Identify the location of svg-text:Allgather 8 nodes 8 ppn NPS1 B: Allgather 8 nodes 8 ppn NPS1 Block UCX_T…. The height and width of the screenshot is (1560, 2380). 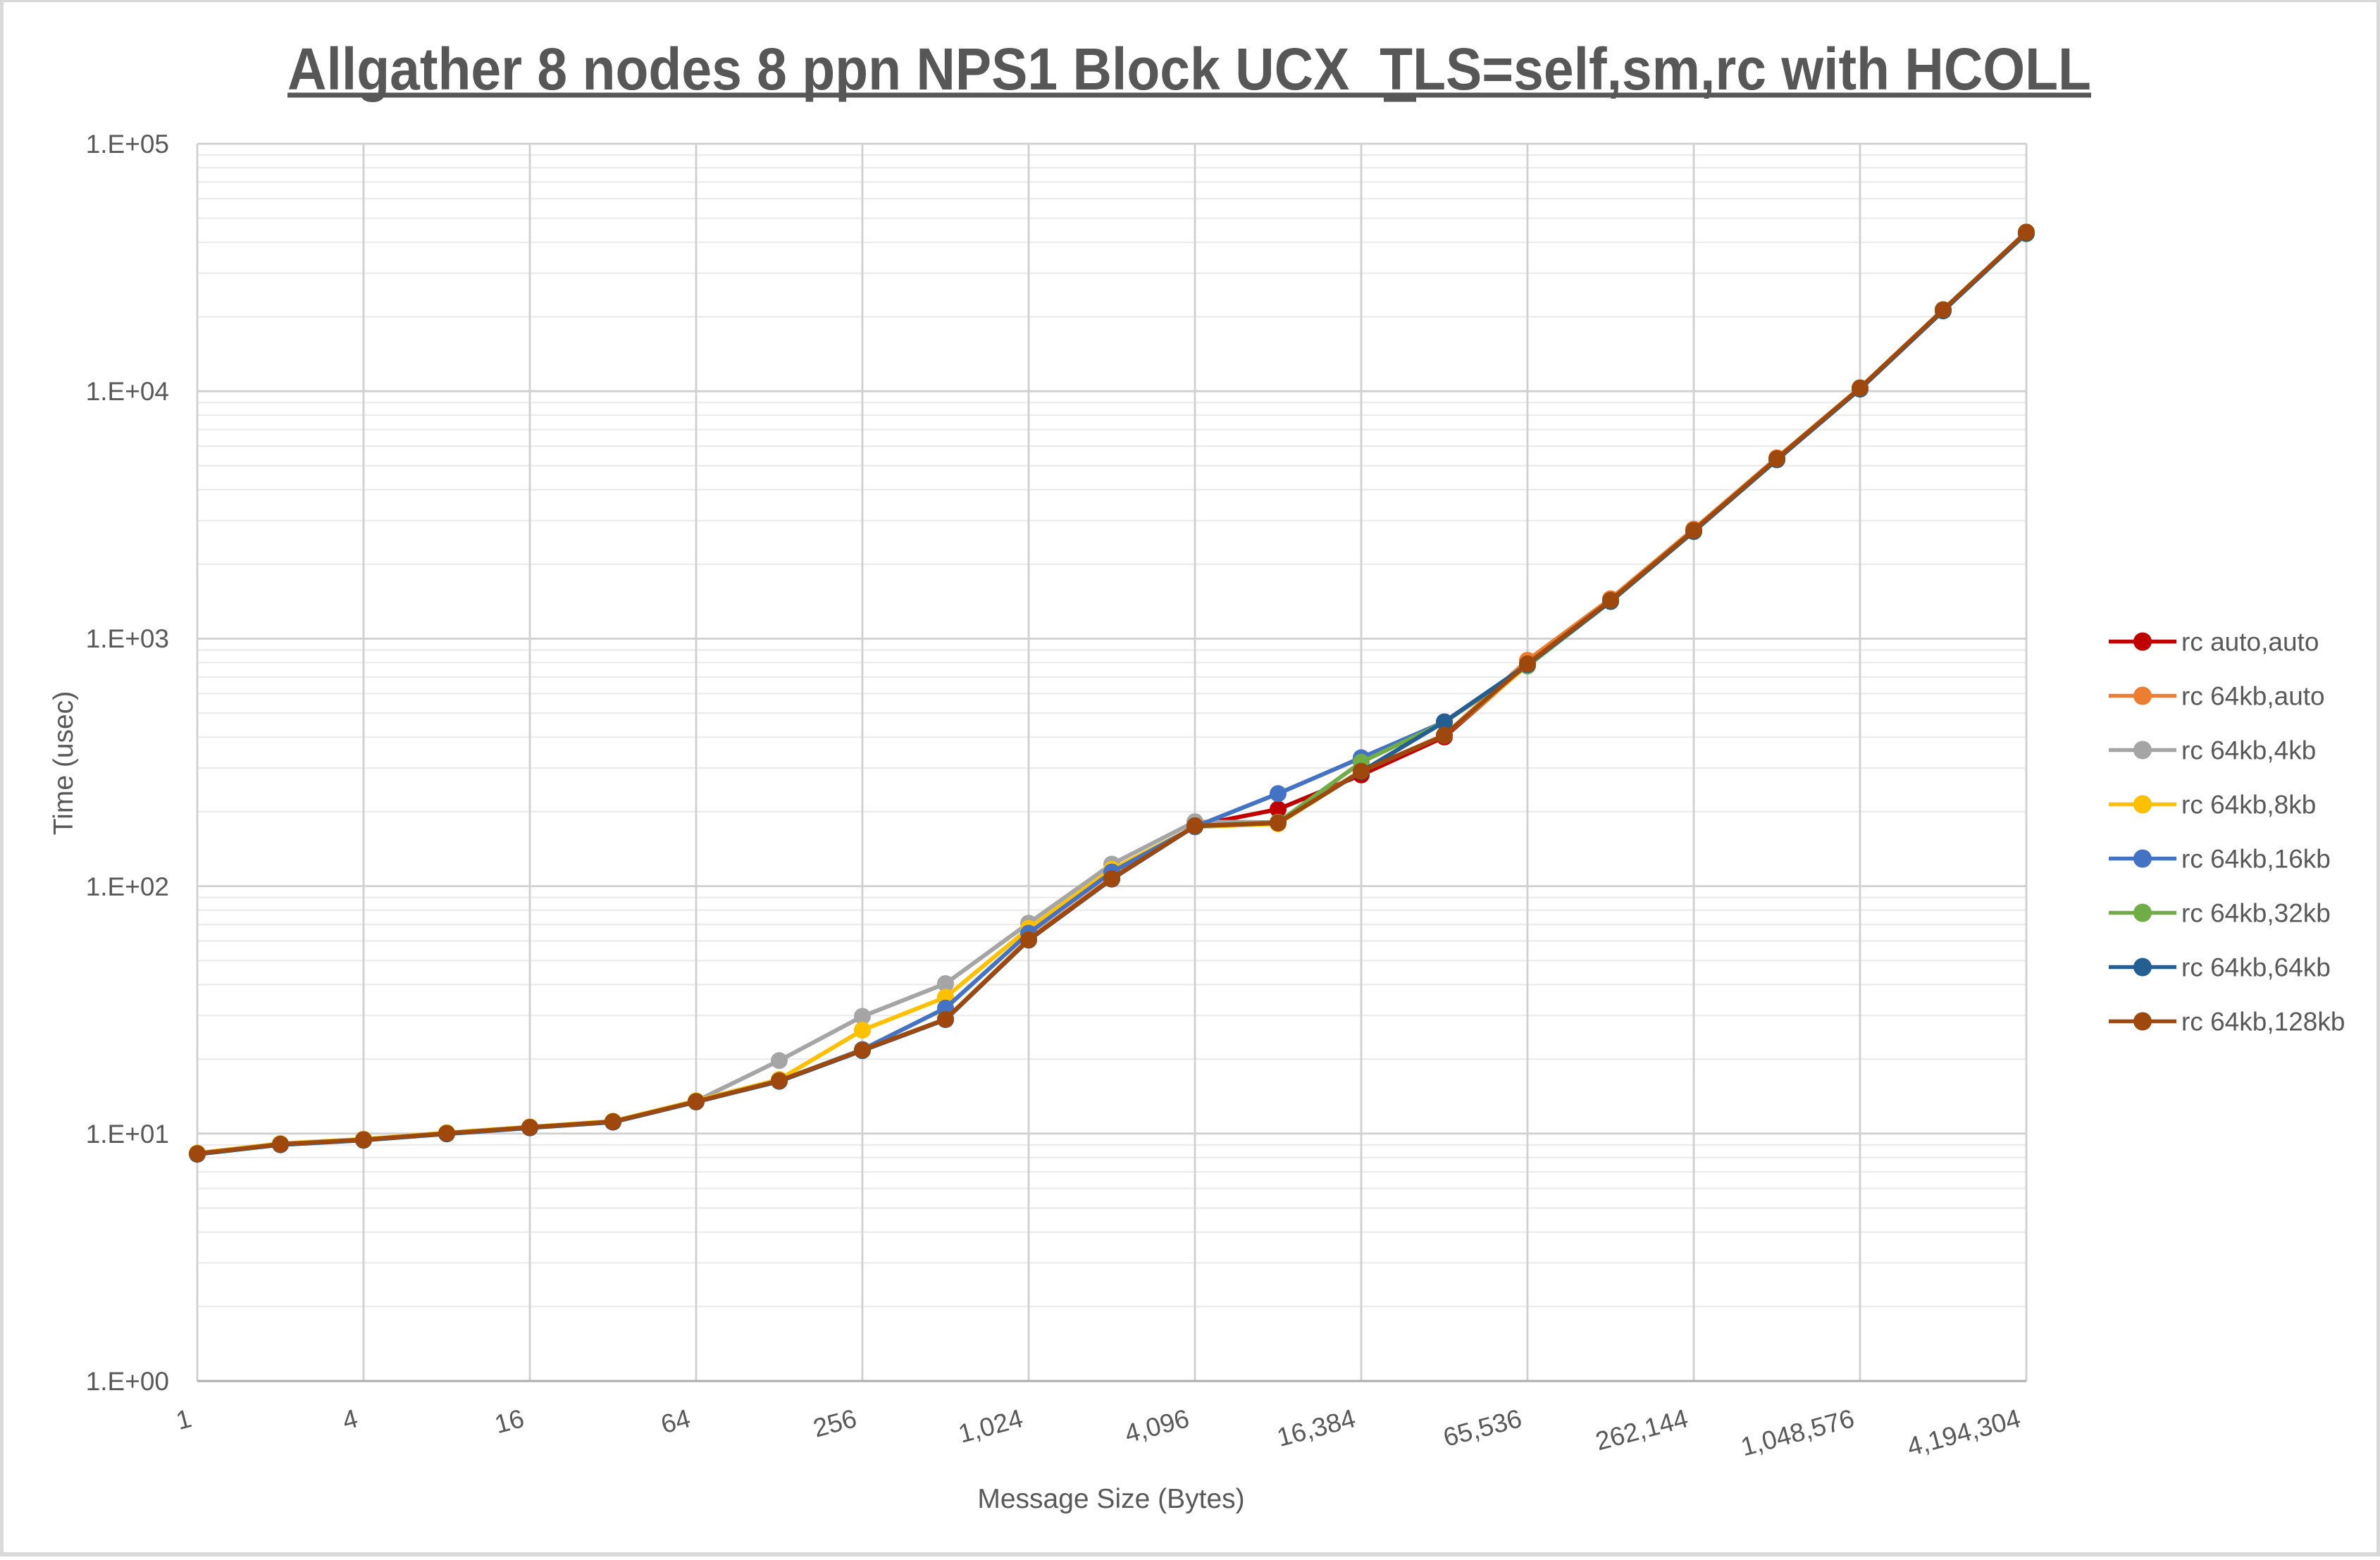
(1189, 69).